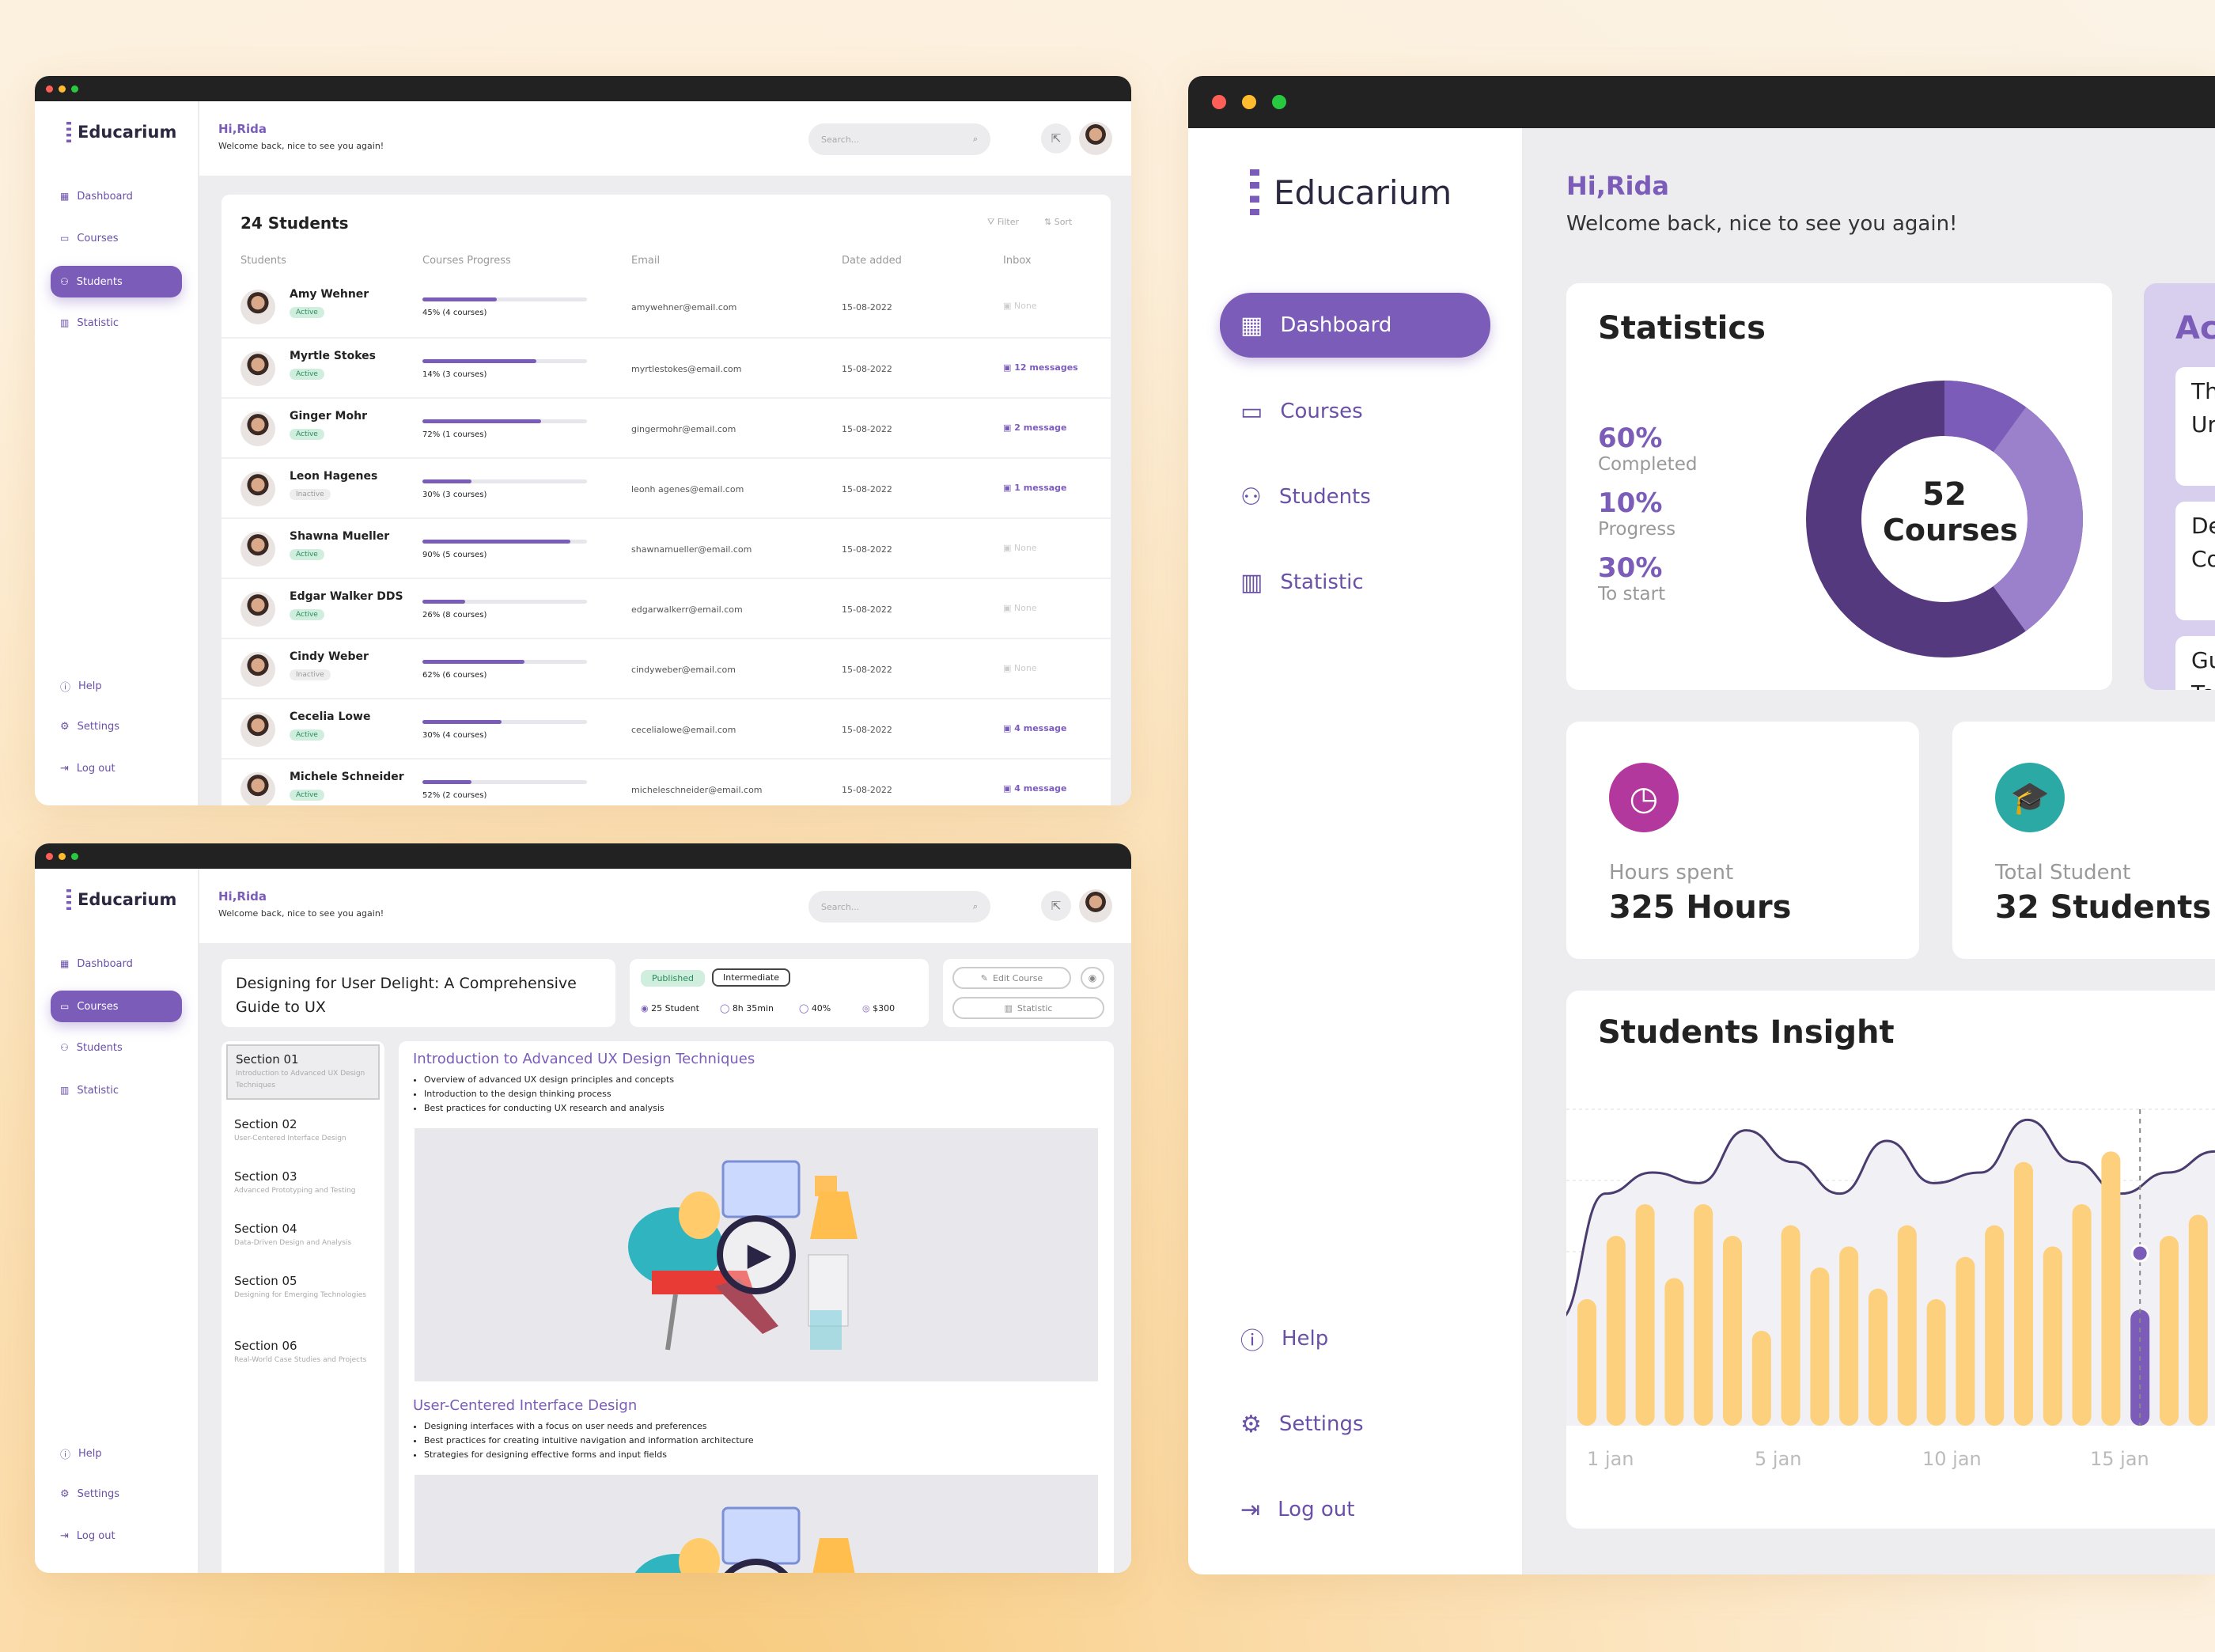 This screenshot has height=1652, width=2215. What do you see at coordinates (2195, 663) in the screenshot?
I see `activity-item: GuTe` at bounding box center [2195, 663].